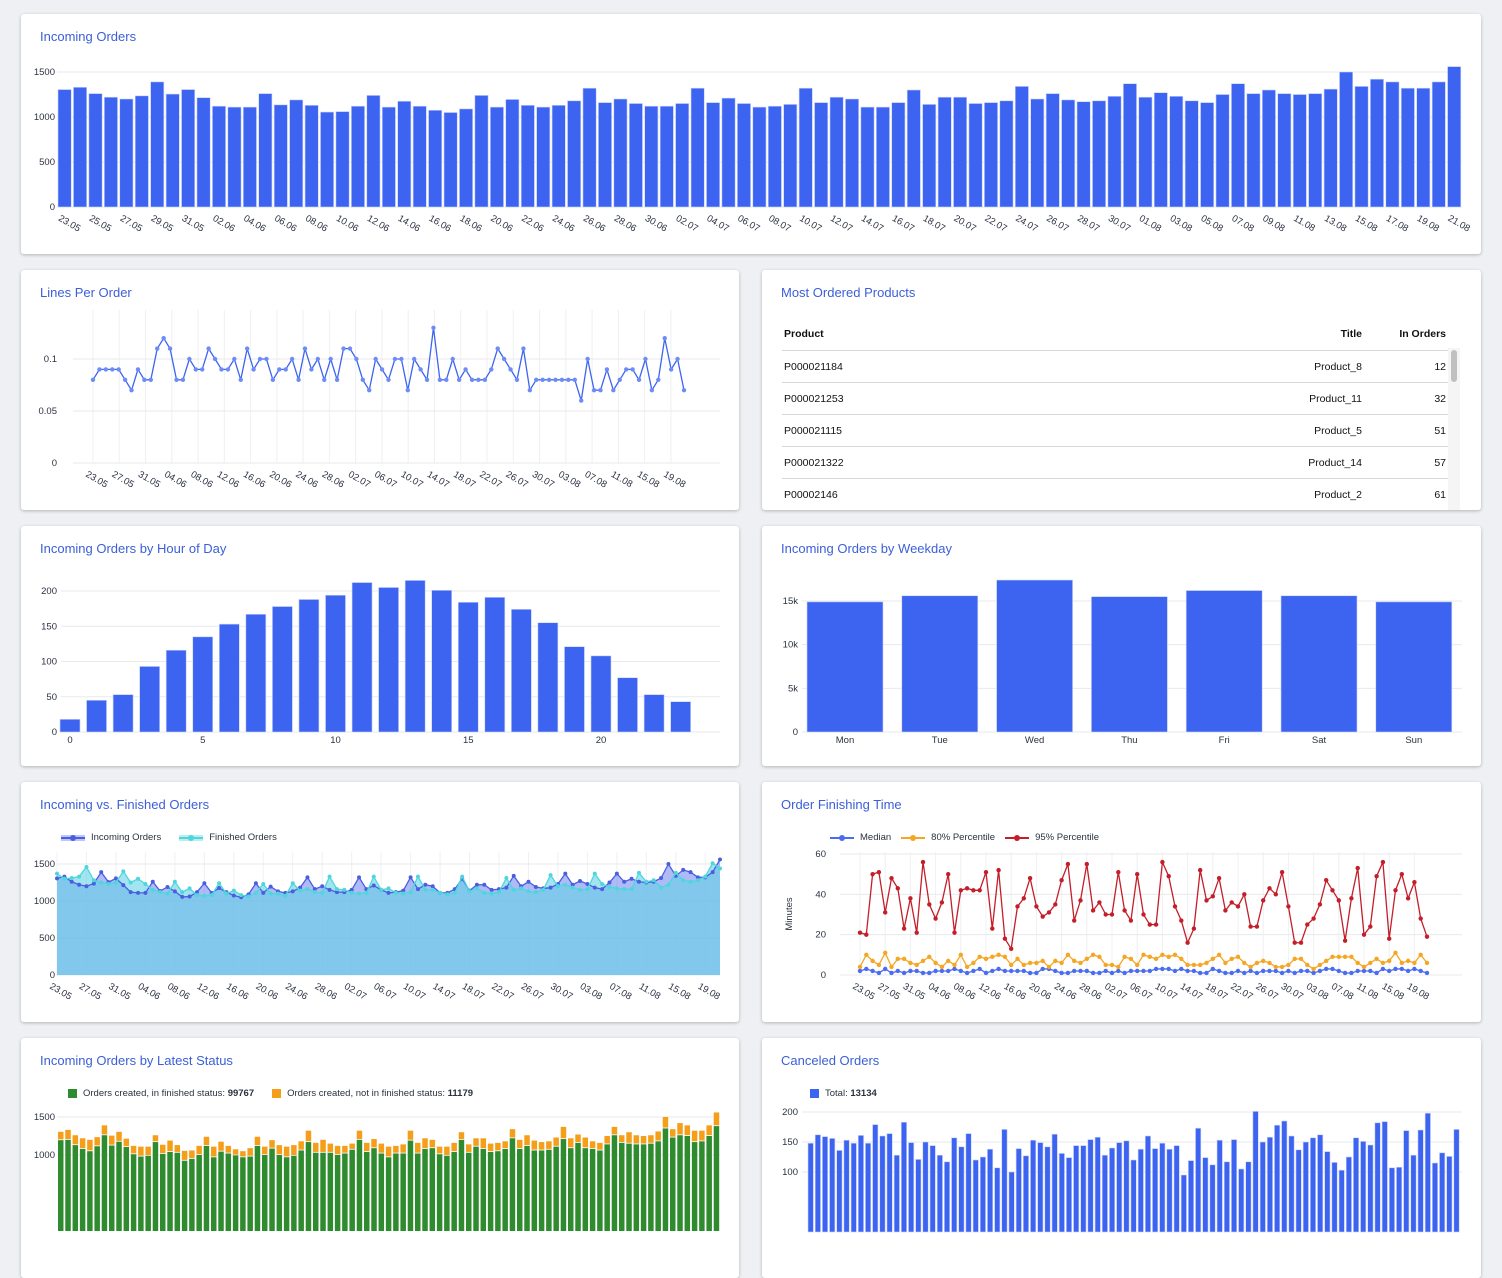 This screenshot has height=1278, width=1502. What do you see at coordinates (1454, 429) in the screenshot?
I see `table-scrollbar` at bounding box center [1454, 429].